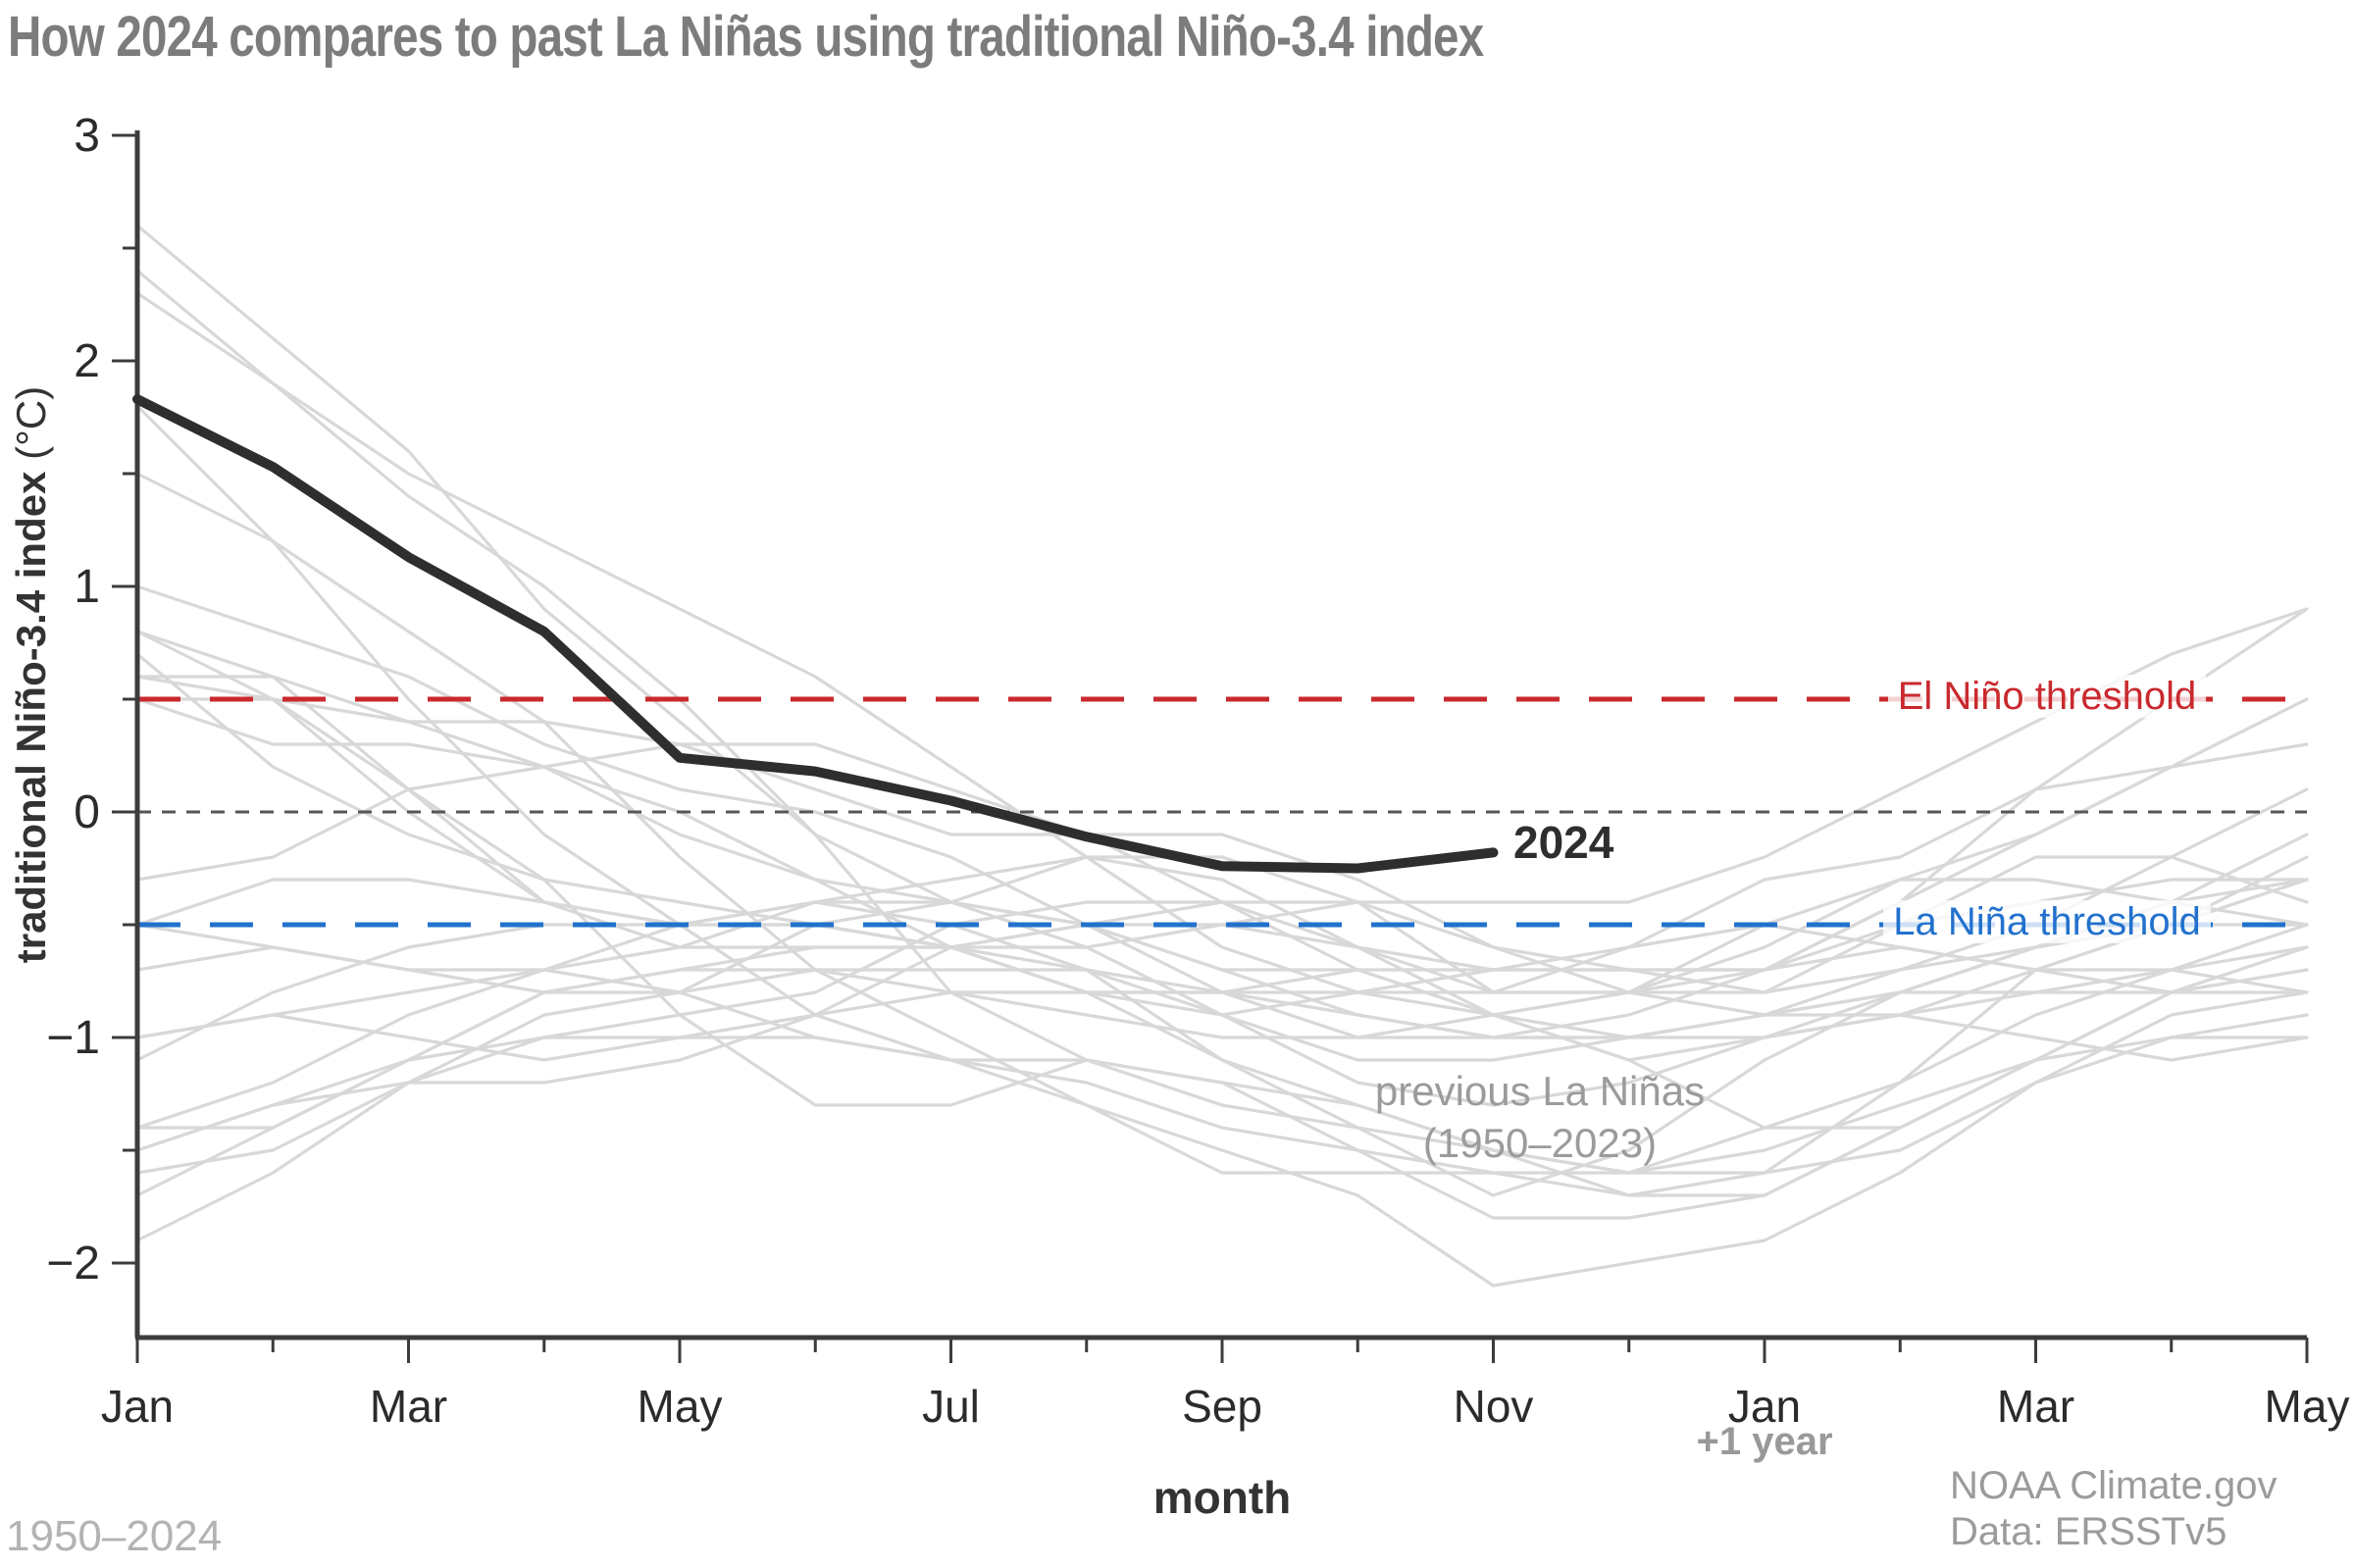 This screenshot has height=1568, width=2354. What do you see at coordinates (87, 361) in the screenshot?
I see `y-tick-label: 2` at bounding box center [87, 361].